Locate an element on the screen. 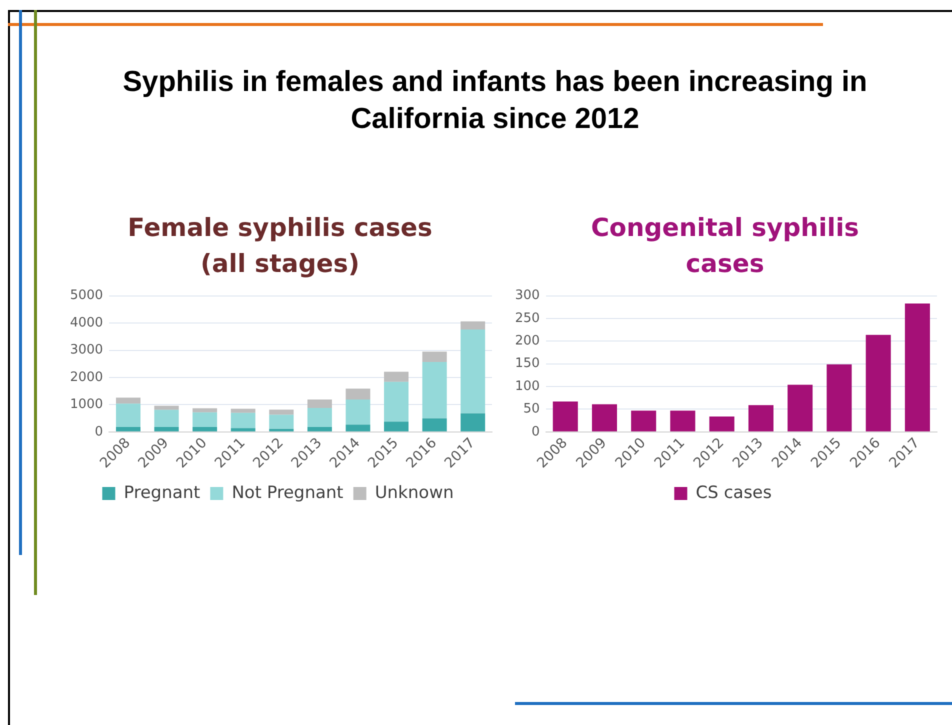 This screenshot has height=725, width=952. y-tick-label: 2000 is located at coordinates (87, 377).